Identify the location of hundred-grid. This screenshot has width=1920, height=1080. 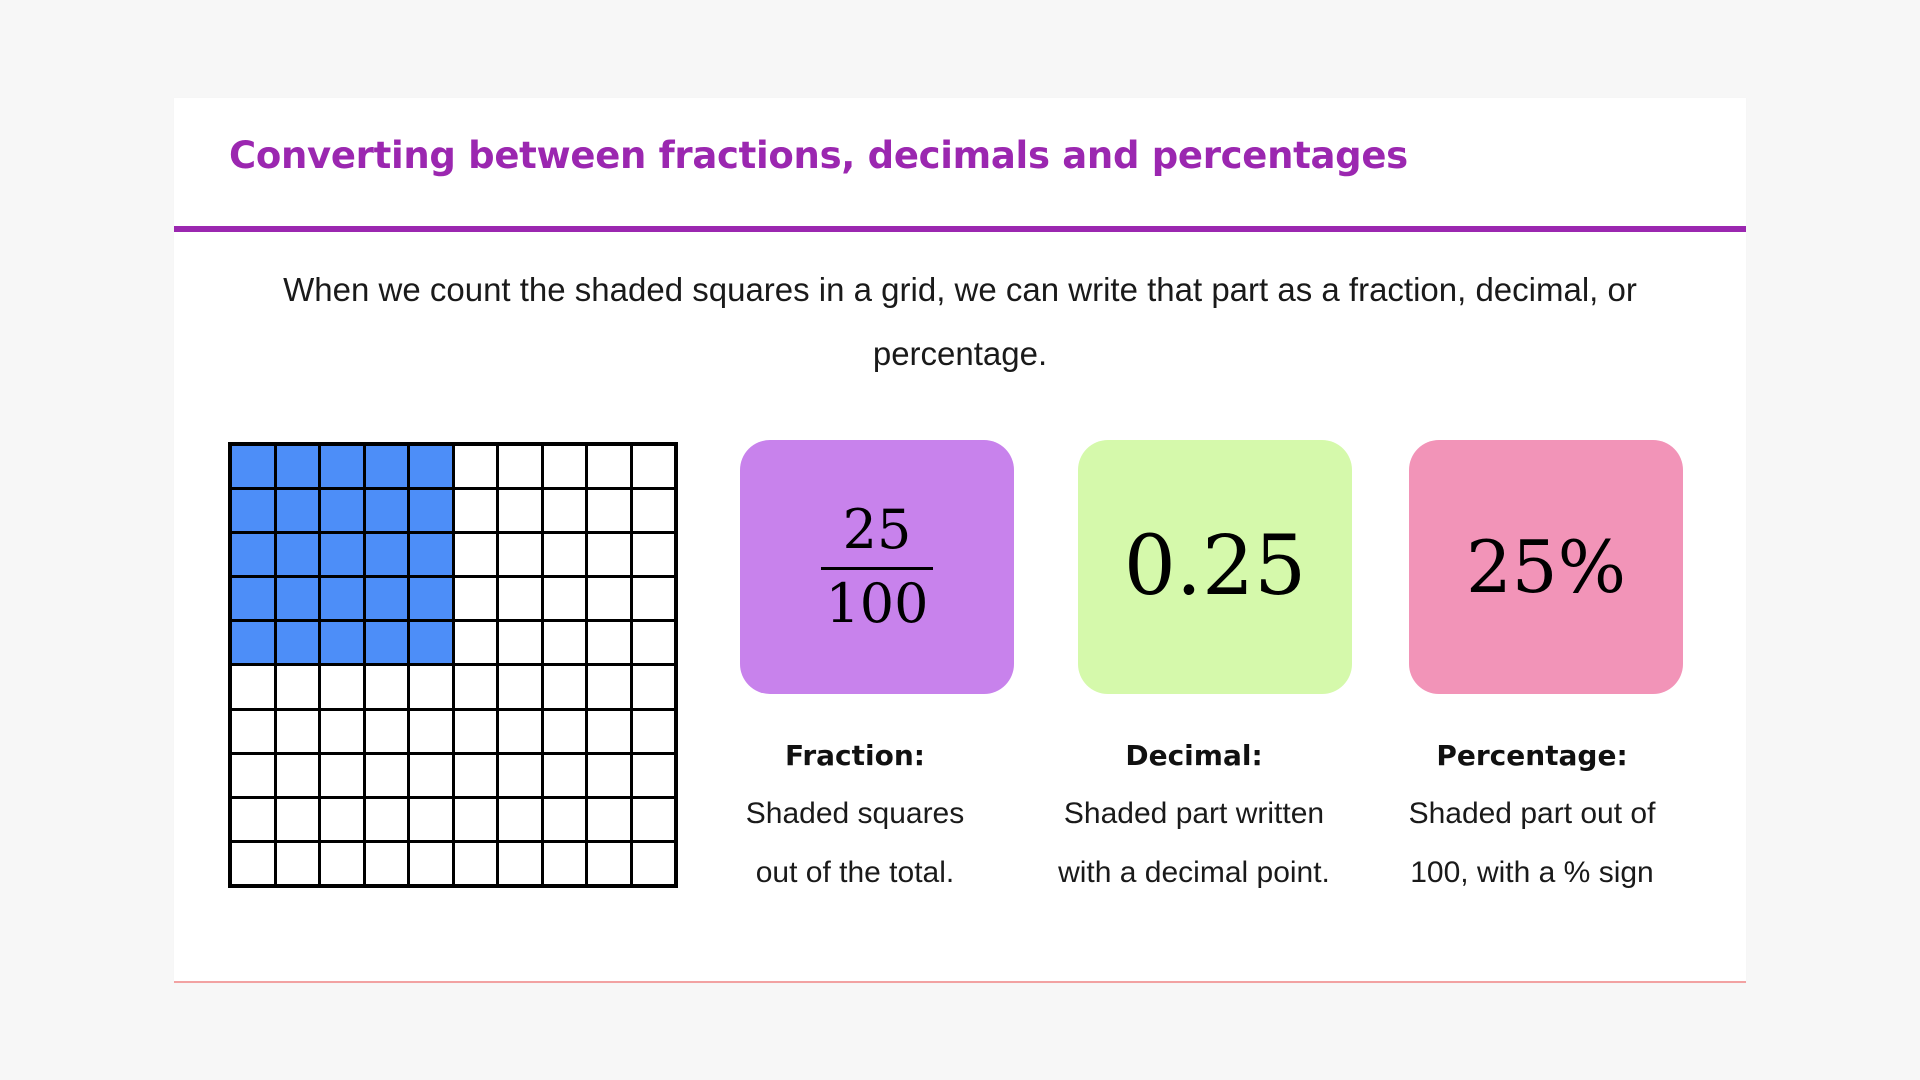
(453, 665).